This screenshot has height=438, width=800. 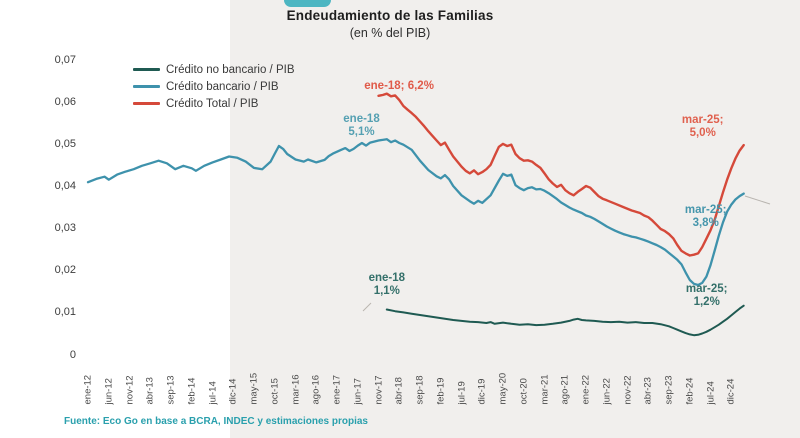 I want to click on legend-item: Crédito bancario / PIB, so click(x=214, y=86).